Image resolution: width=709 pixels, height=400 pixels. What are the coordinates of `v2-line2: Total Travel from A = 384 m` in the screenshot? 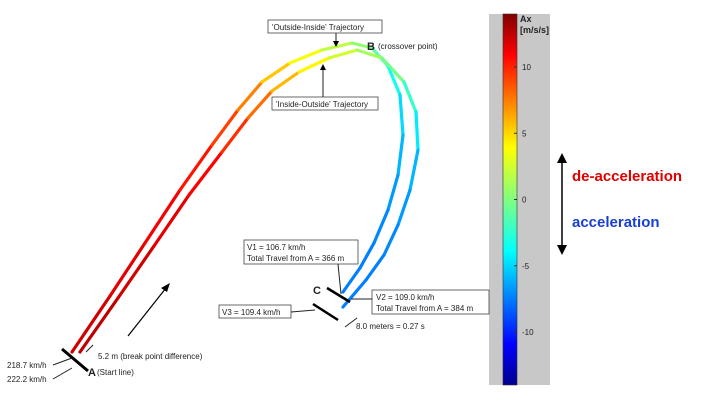 It's located at (424, 308).